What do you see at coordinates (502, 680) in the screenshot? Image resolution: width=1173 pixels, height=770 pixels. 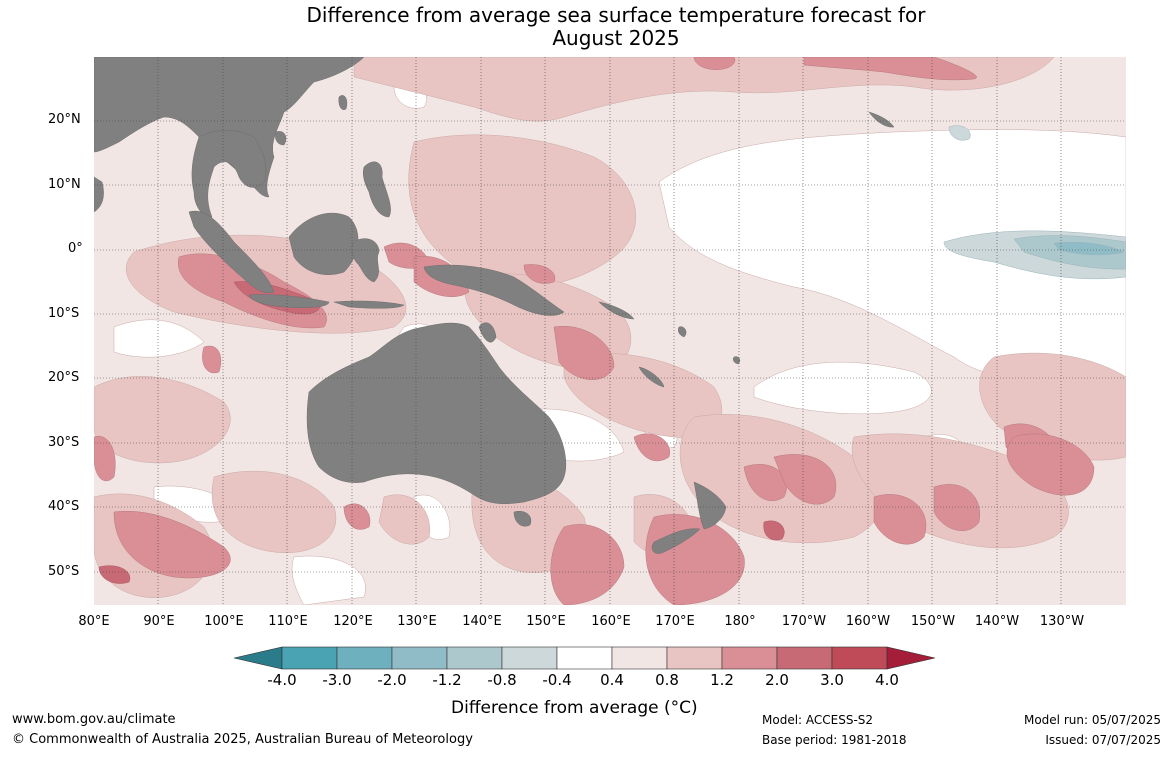 I see `colorbar-tick-label: -0.8` at bounding box center [502, 680].